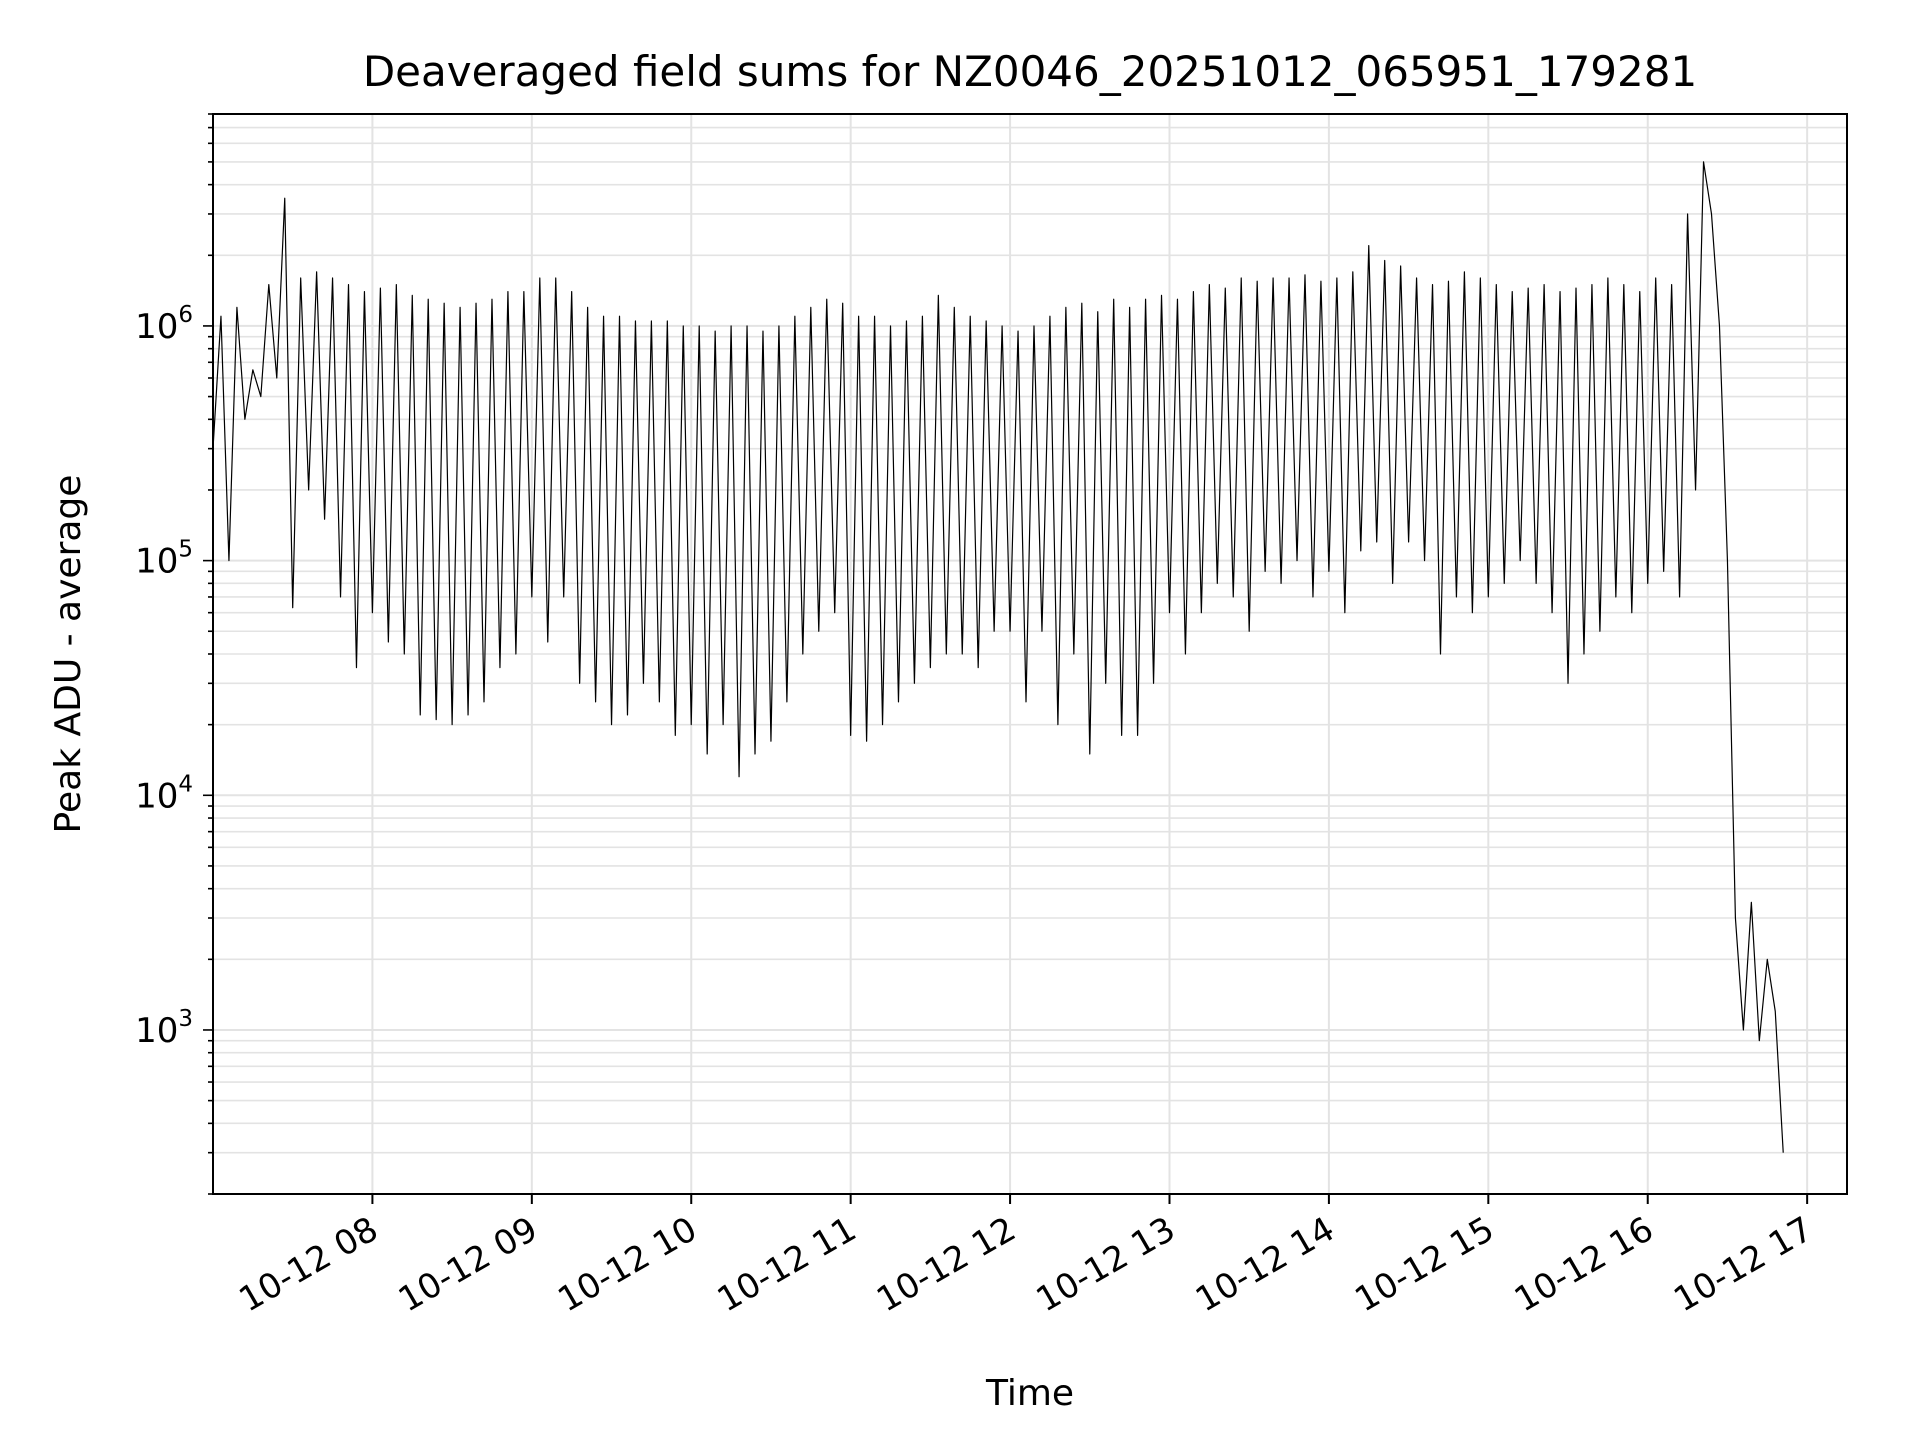 The width and height of the screenshot is (1920, 1440). I want to click on y-tick-label: 10⁶, so click(164, 324).